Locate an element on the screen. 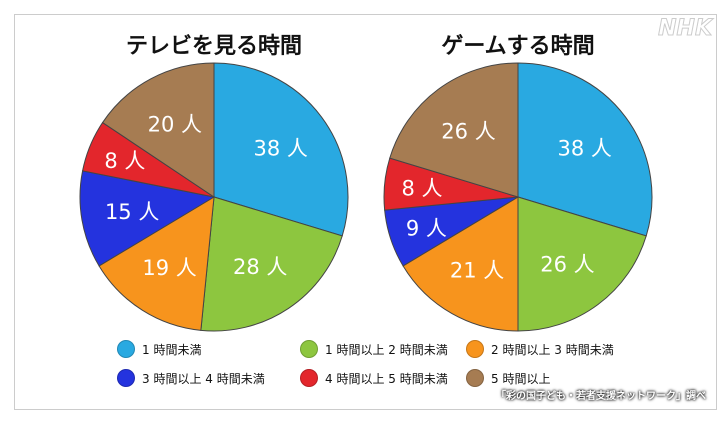 The image size is (728, 424). legend-item: 2 時間以上 3 時間未満 is located at coordinates (540, 349).